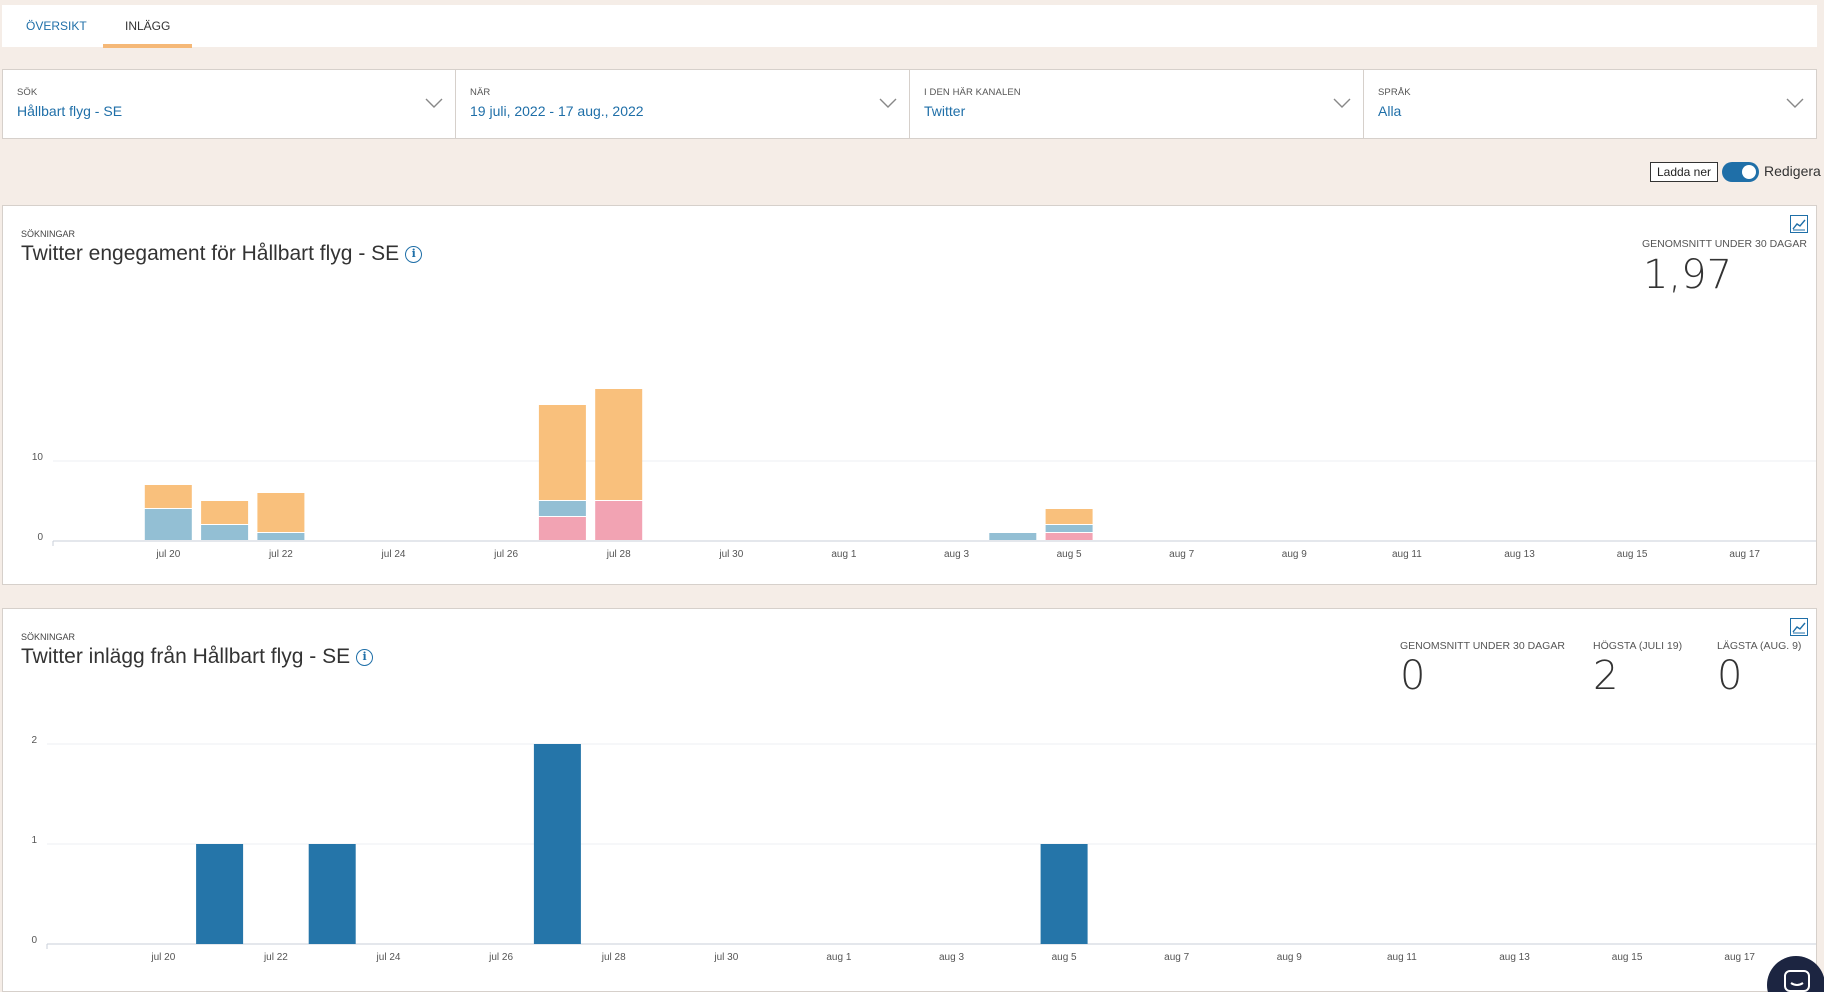  What do you see at coordinates (1749, 172) in the screenshot?
I see `toggle-knob` at bounding box center [1749, 172].